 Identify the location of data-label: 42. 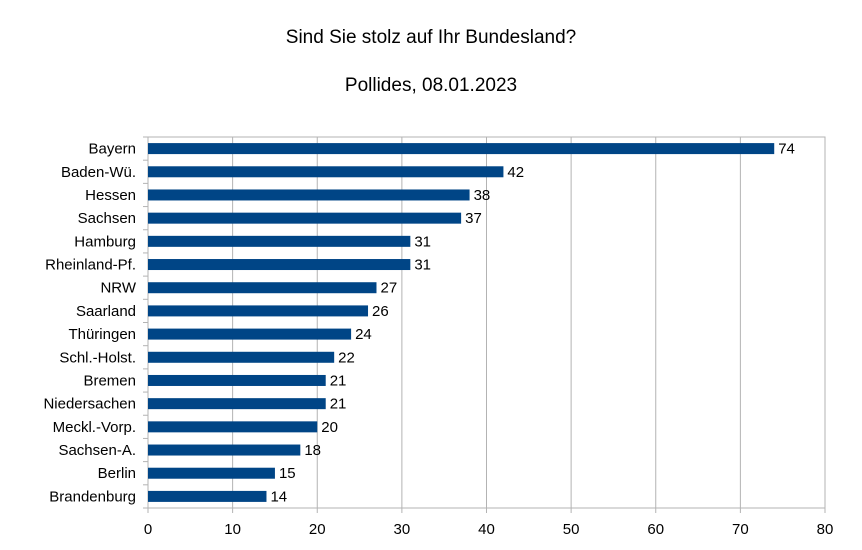
(515, 172).